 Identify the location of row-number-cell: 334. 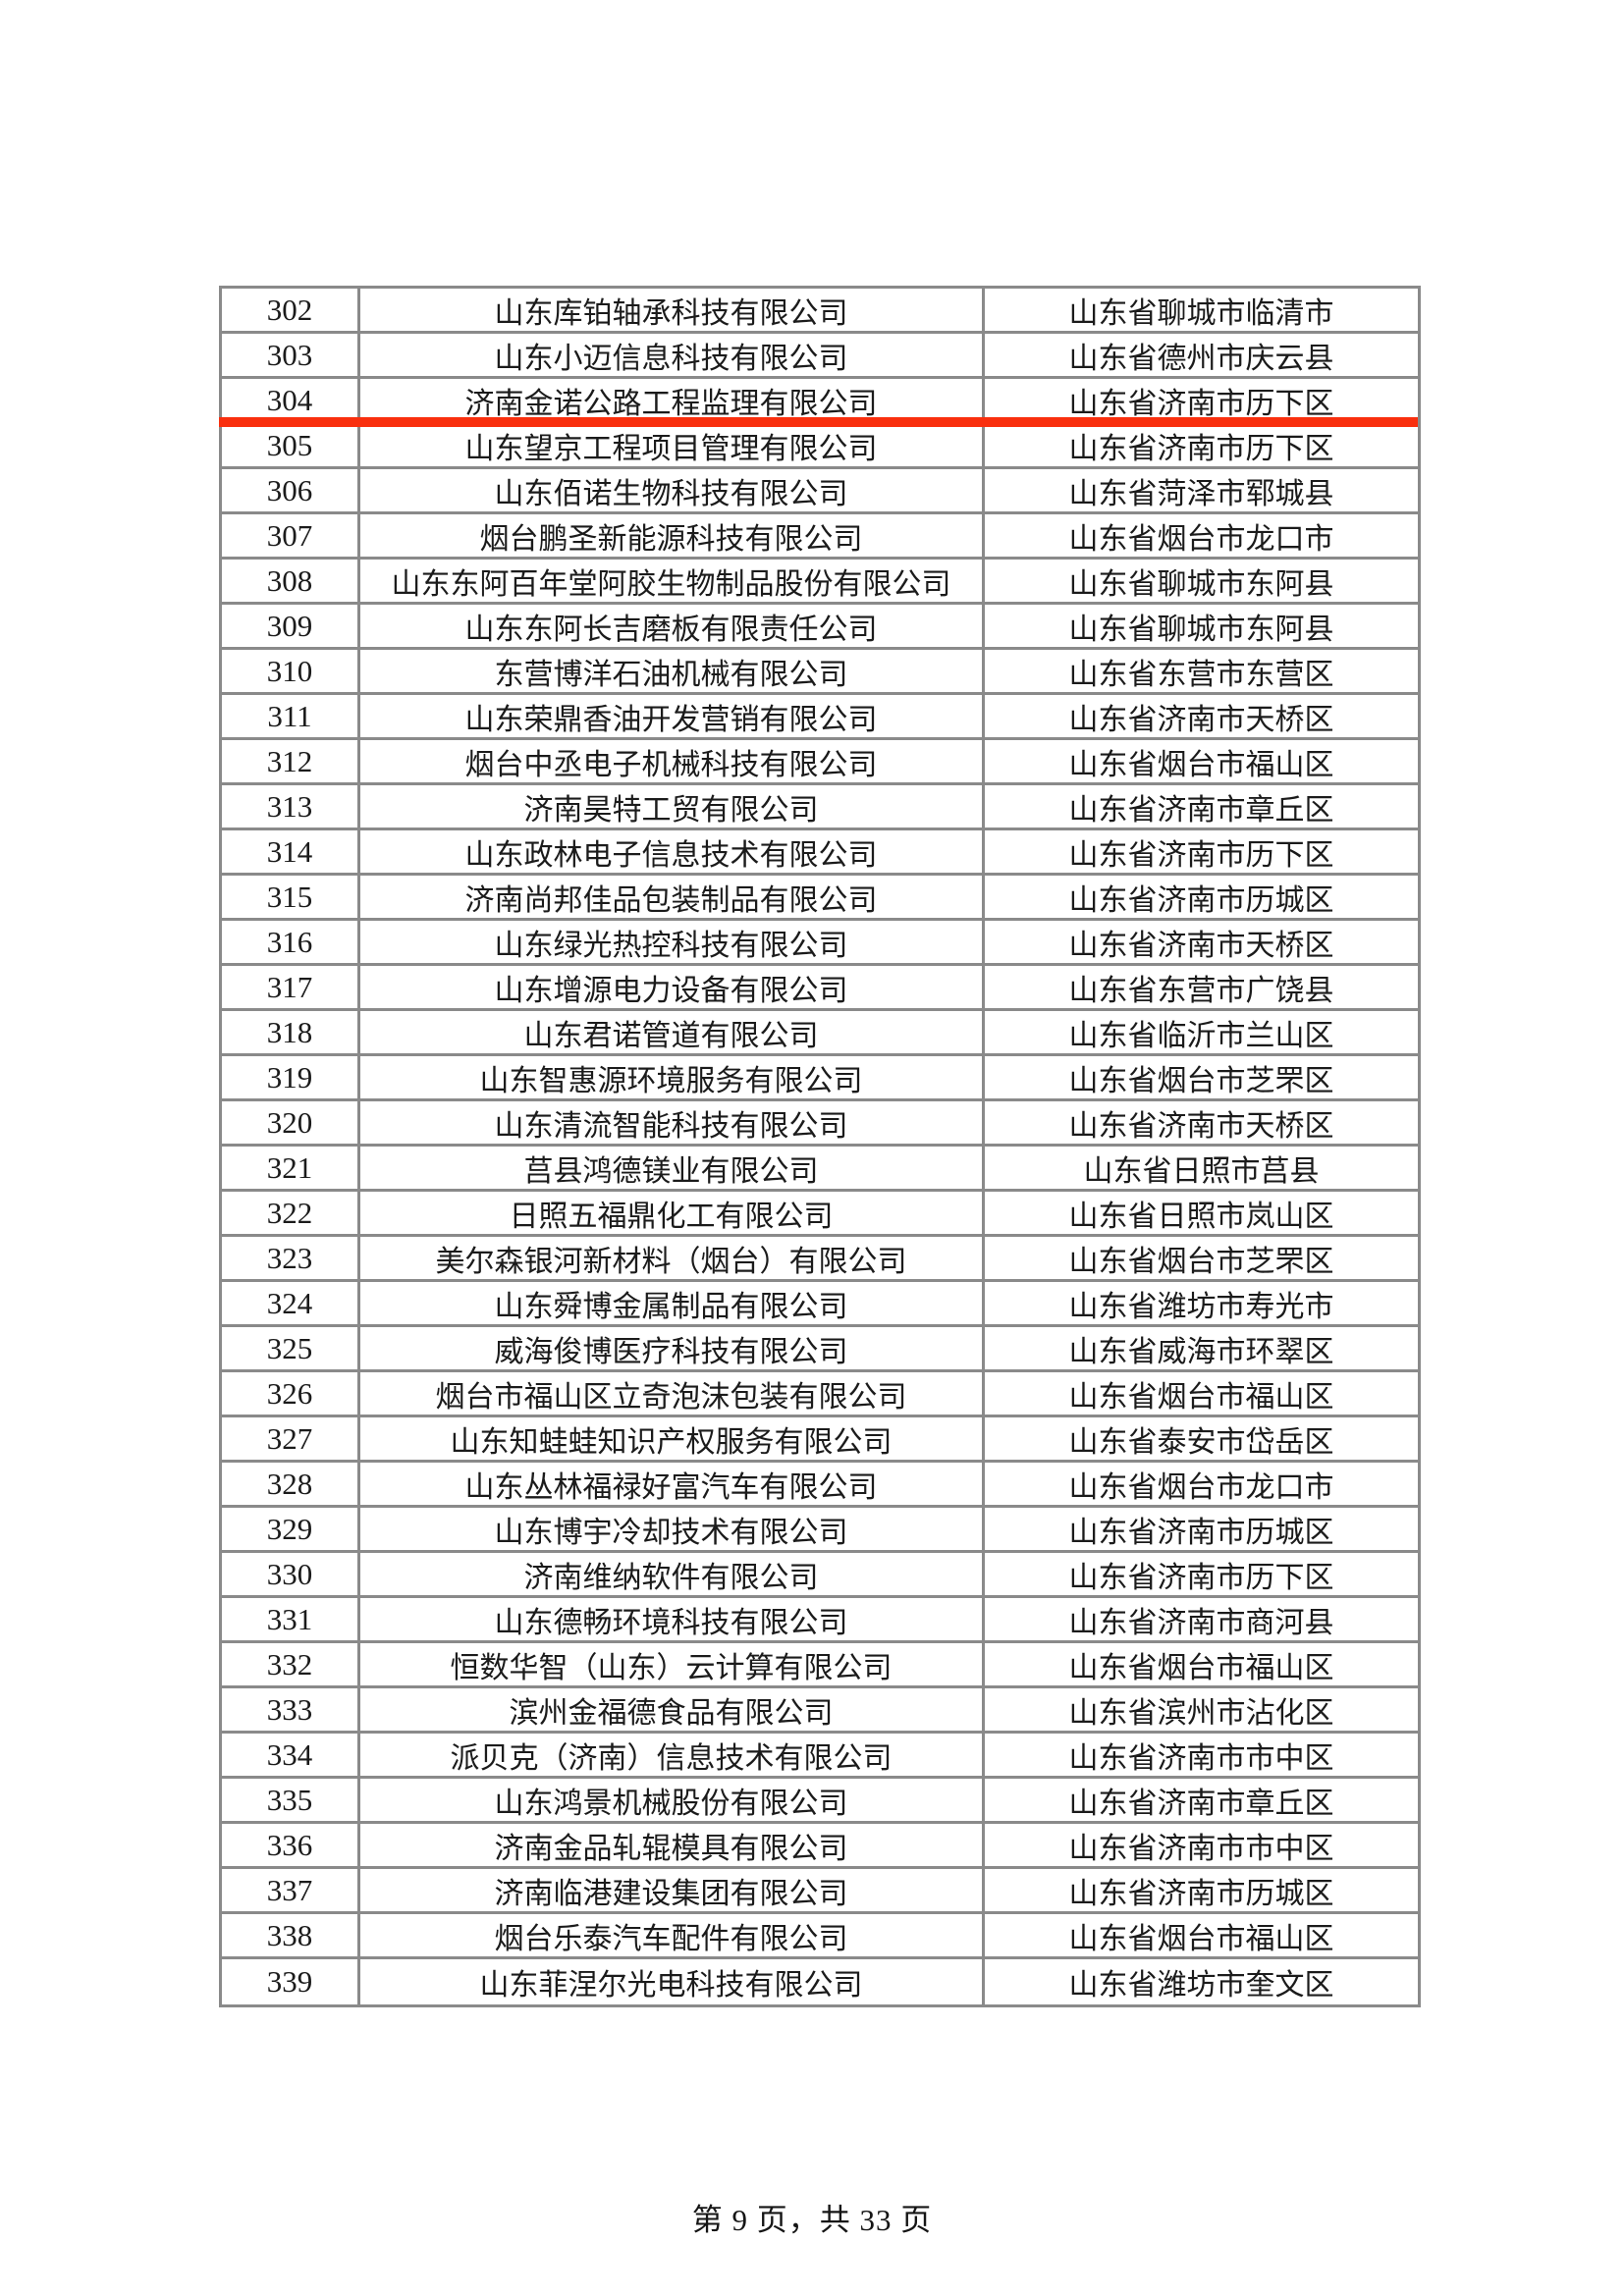
(291, 1755).